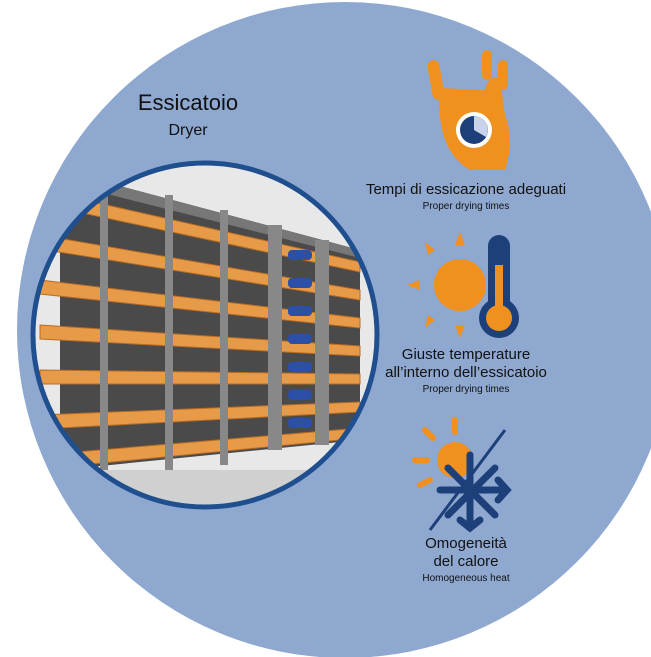 Image resolution: width=651 pixels, height=657 pixels. What do you see at coordinates (466, 543) in the screenshot?
I see `feature-title: Omogeneità` at bounding box center [466, 543].